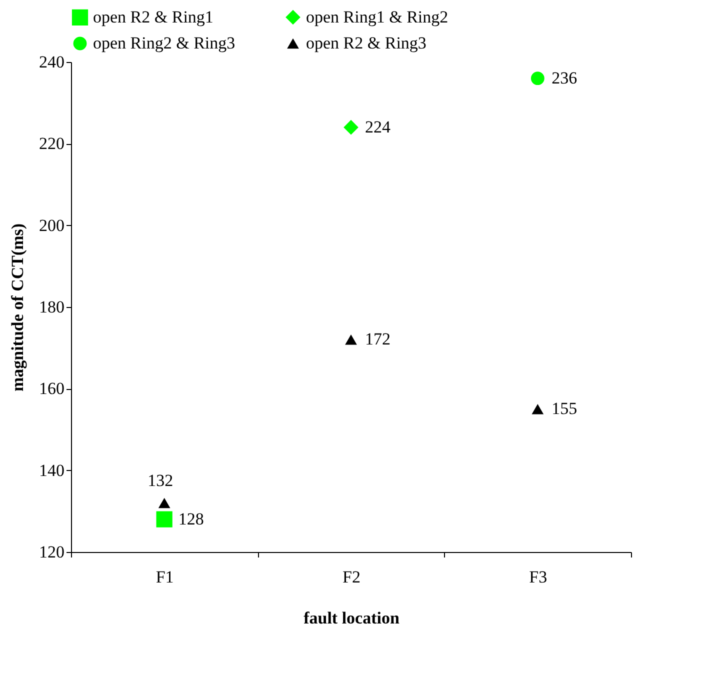 This screenshot has height=680, width=703. Describe the element at coordinates (153, 16) in the screenshot. I see `legend-label: open R2 & Ring1` at that location.